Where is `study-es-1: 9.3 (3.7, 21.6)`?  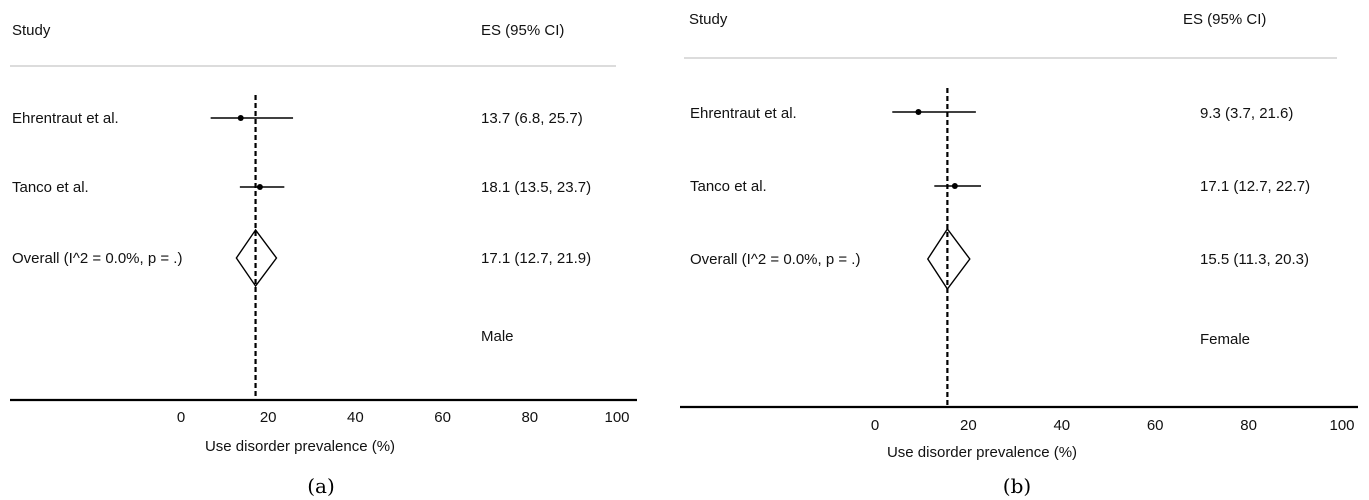
study-es-1: 9.3 (3.7, 21.6) is located at coordinates (1246, 113).